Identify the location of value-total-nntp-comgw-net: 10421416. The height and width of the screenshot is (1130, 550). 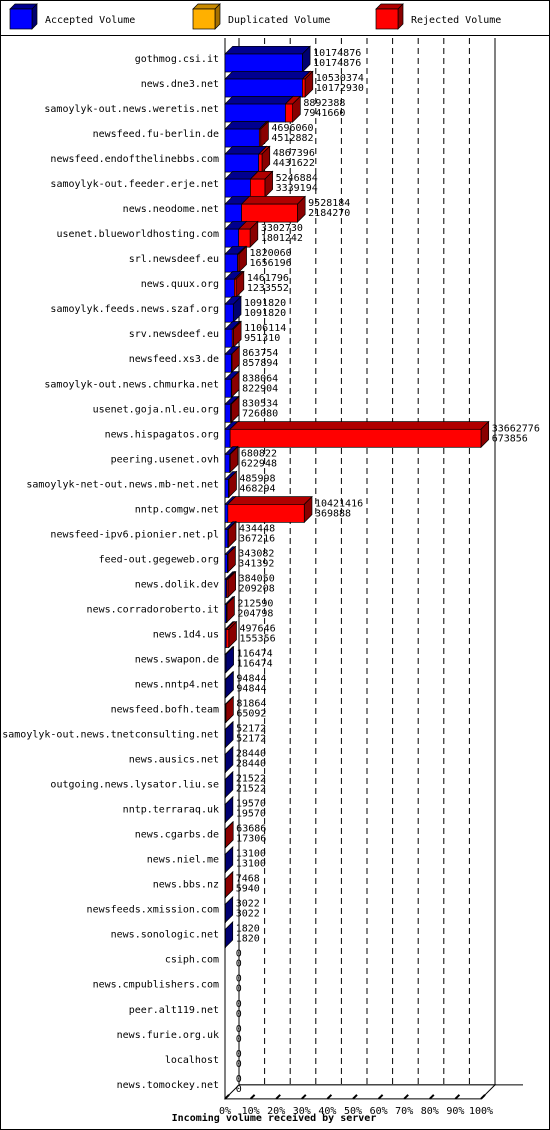
(339, 503).